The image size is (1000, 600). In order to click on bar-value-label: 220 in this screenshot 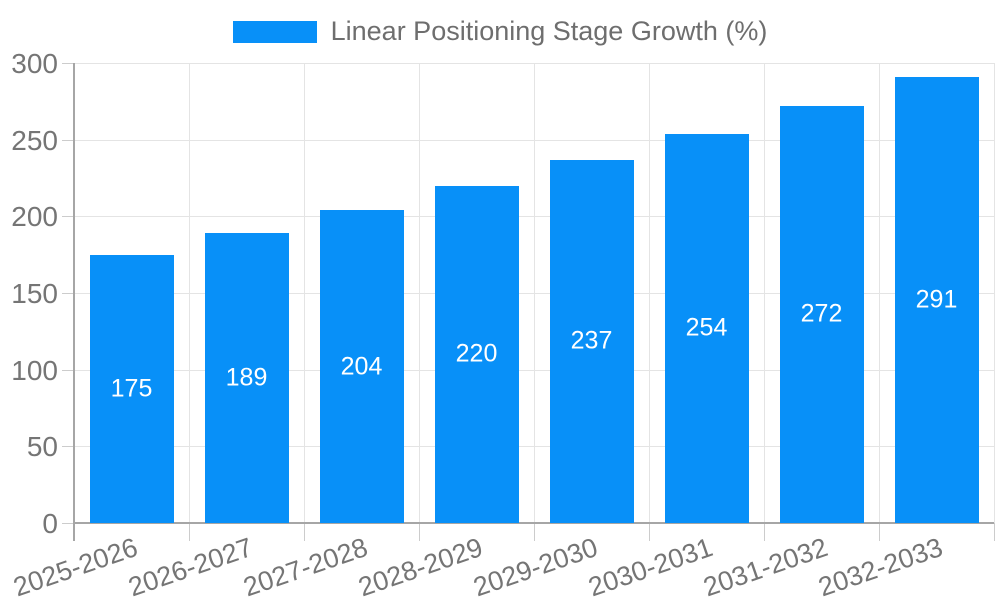, I will do `click(476, 353)`.